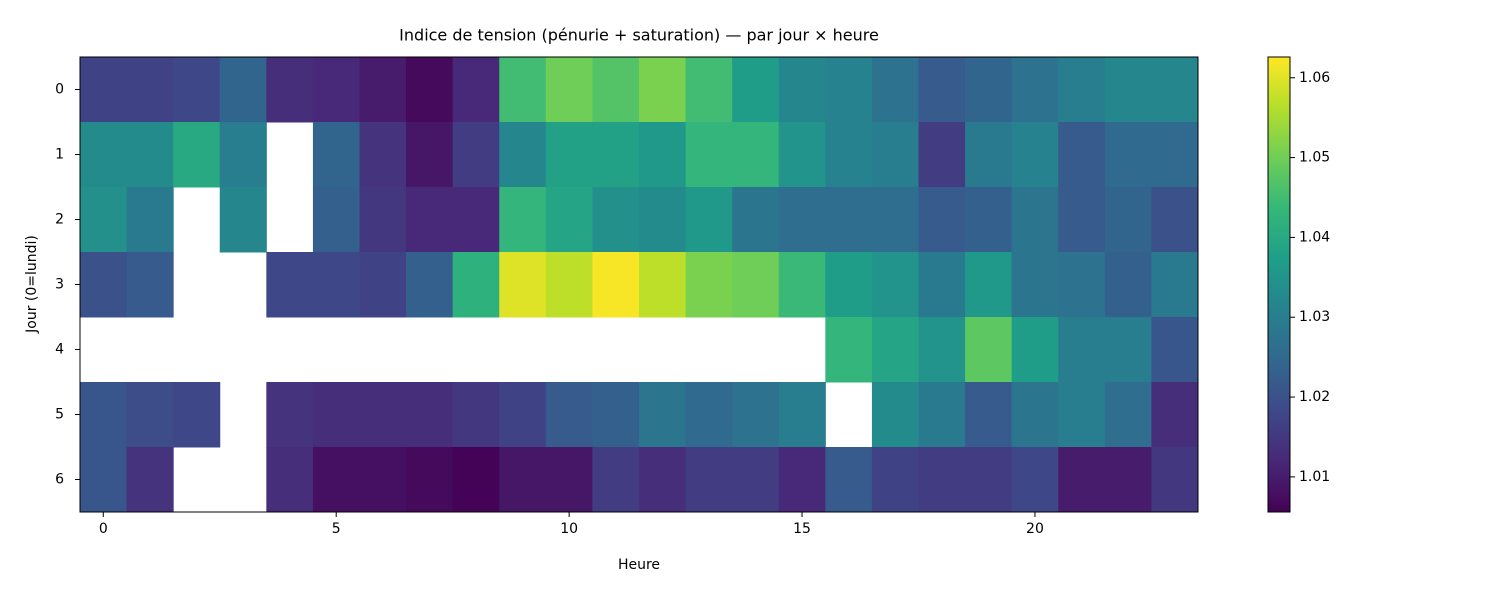 The height and width of the screenshot is (600, 1500). Describe the element at coordinates (103, 529) in the screenshot. I see `x-tick-label: 0` at that location.